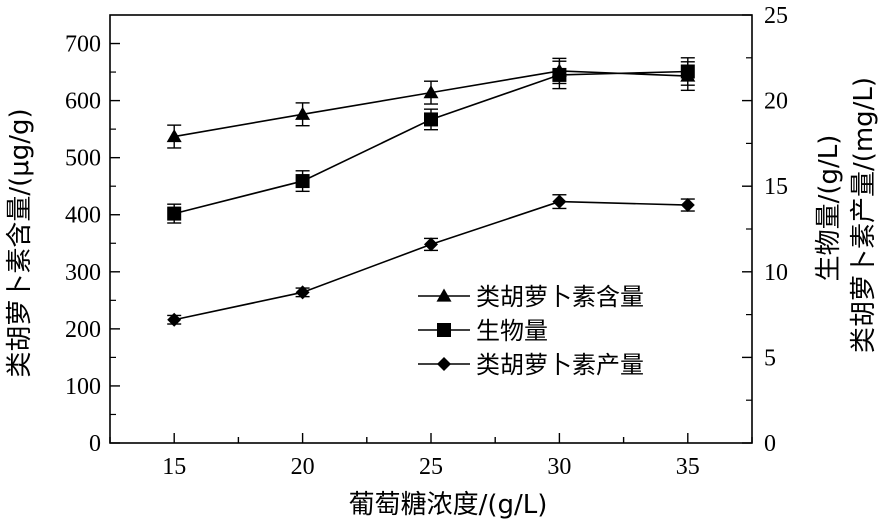 The width and height of the screenshot is (886, 523). I want to click on y-left-tick-label: 300, so click(83, 273).